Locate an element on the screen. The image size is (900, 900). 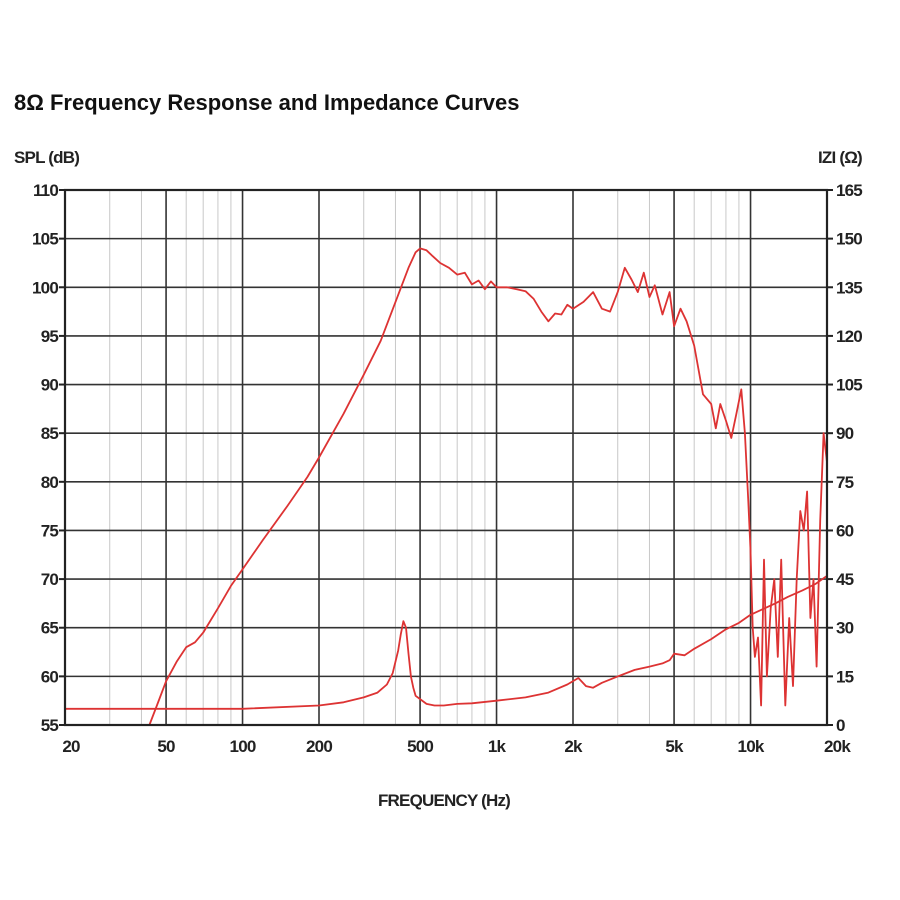
x-tick-label: 20k is located at coordinates (837, 746).